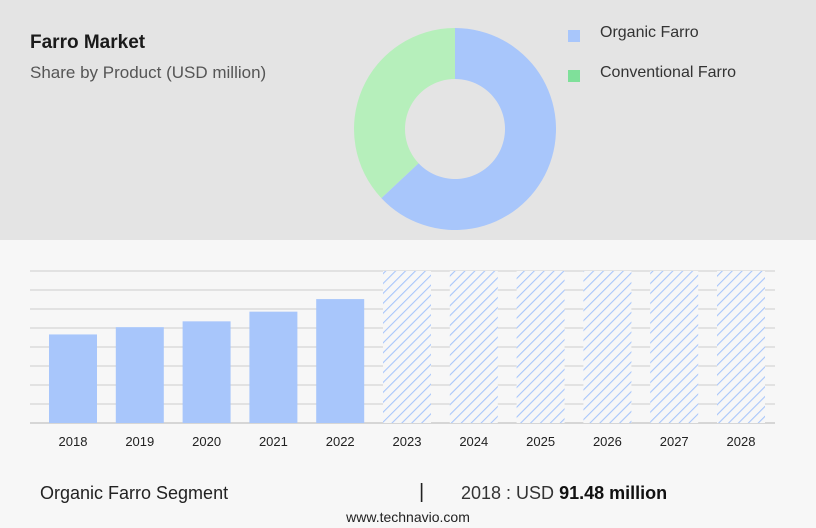  I want to click on chart-subtitle: Share by Product (USD million), so click(148, 72).